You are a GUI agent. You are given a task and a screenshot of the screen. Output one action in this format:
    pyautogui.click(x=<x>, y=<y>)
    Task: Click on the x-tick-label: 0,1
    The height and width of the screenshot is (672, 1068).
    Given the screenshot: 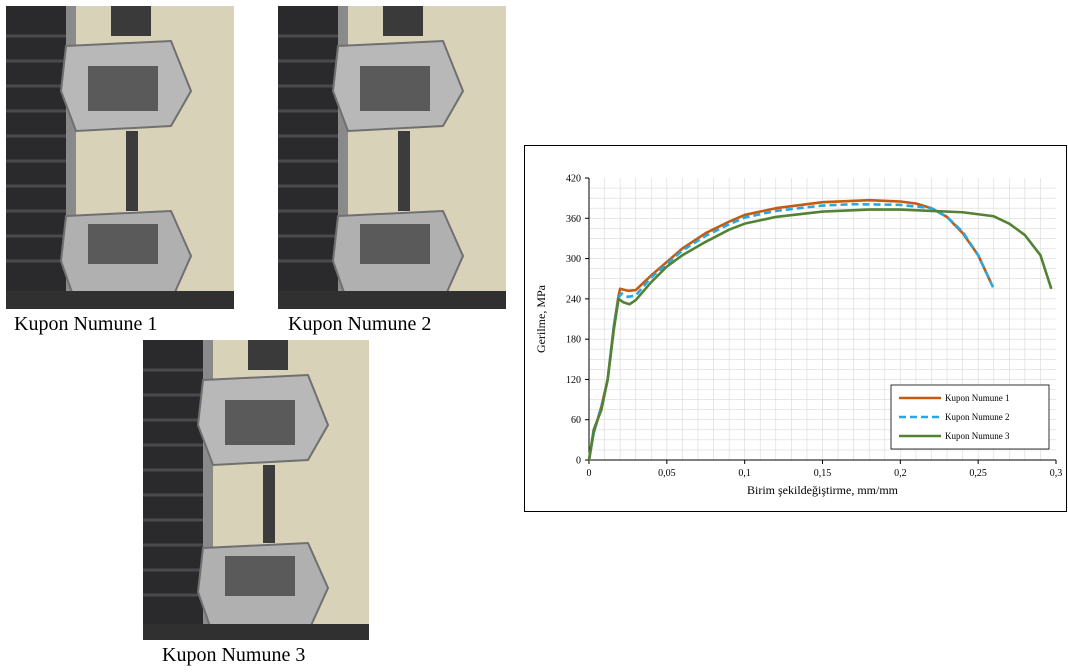 What is the action you would take?
    pyautogui.click(x=744, y=473)
    